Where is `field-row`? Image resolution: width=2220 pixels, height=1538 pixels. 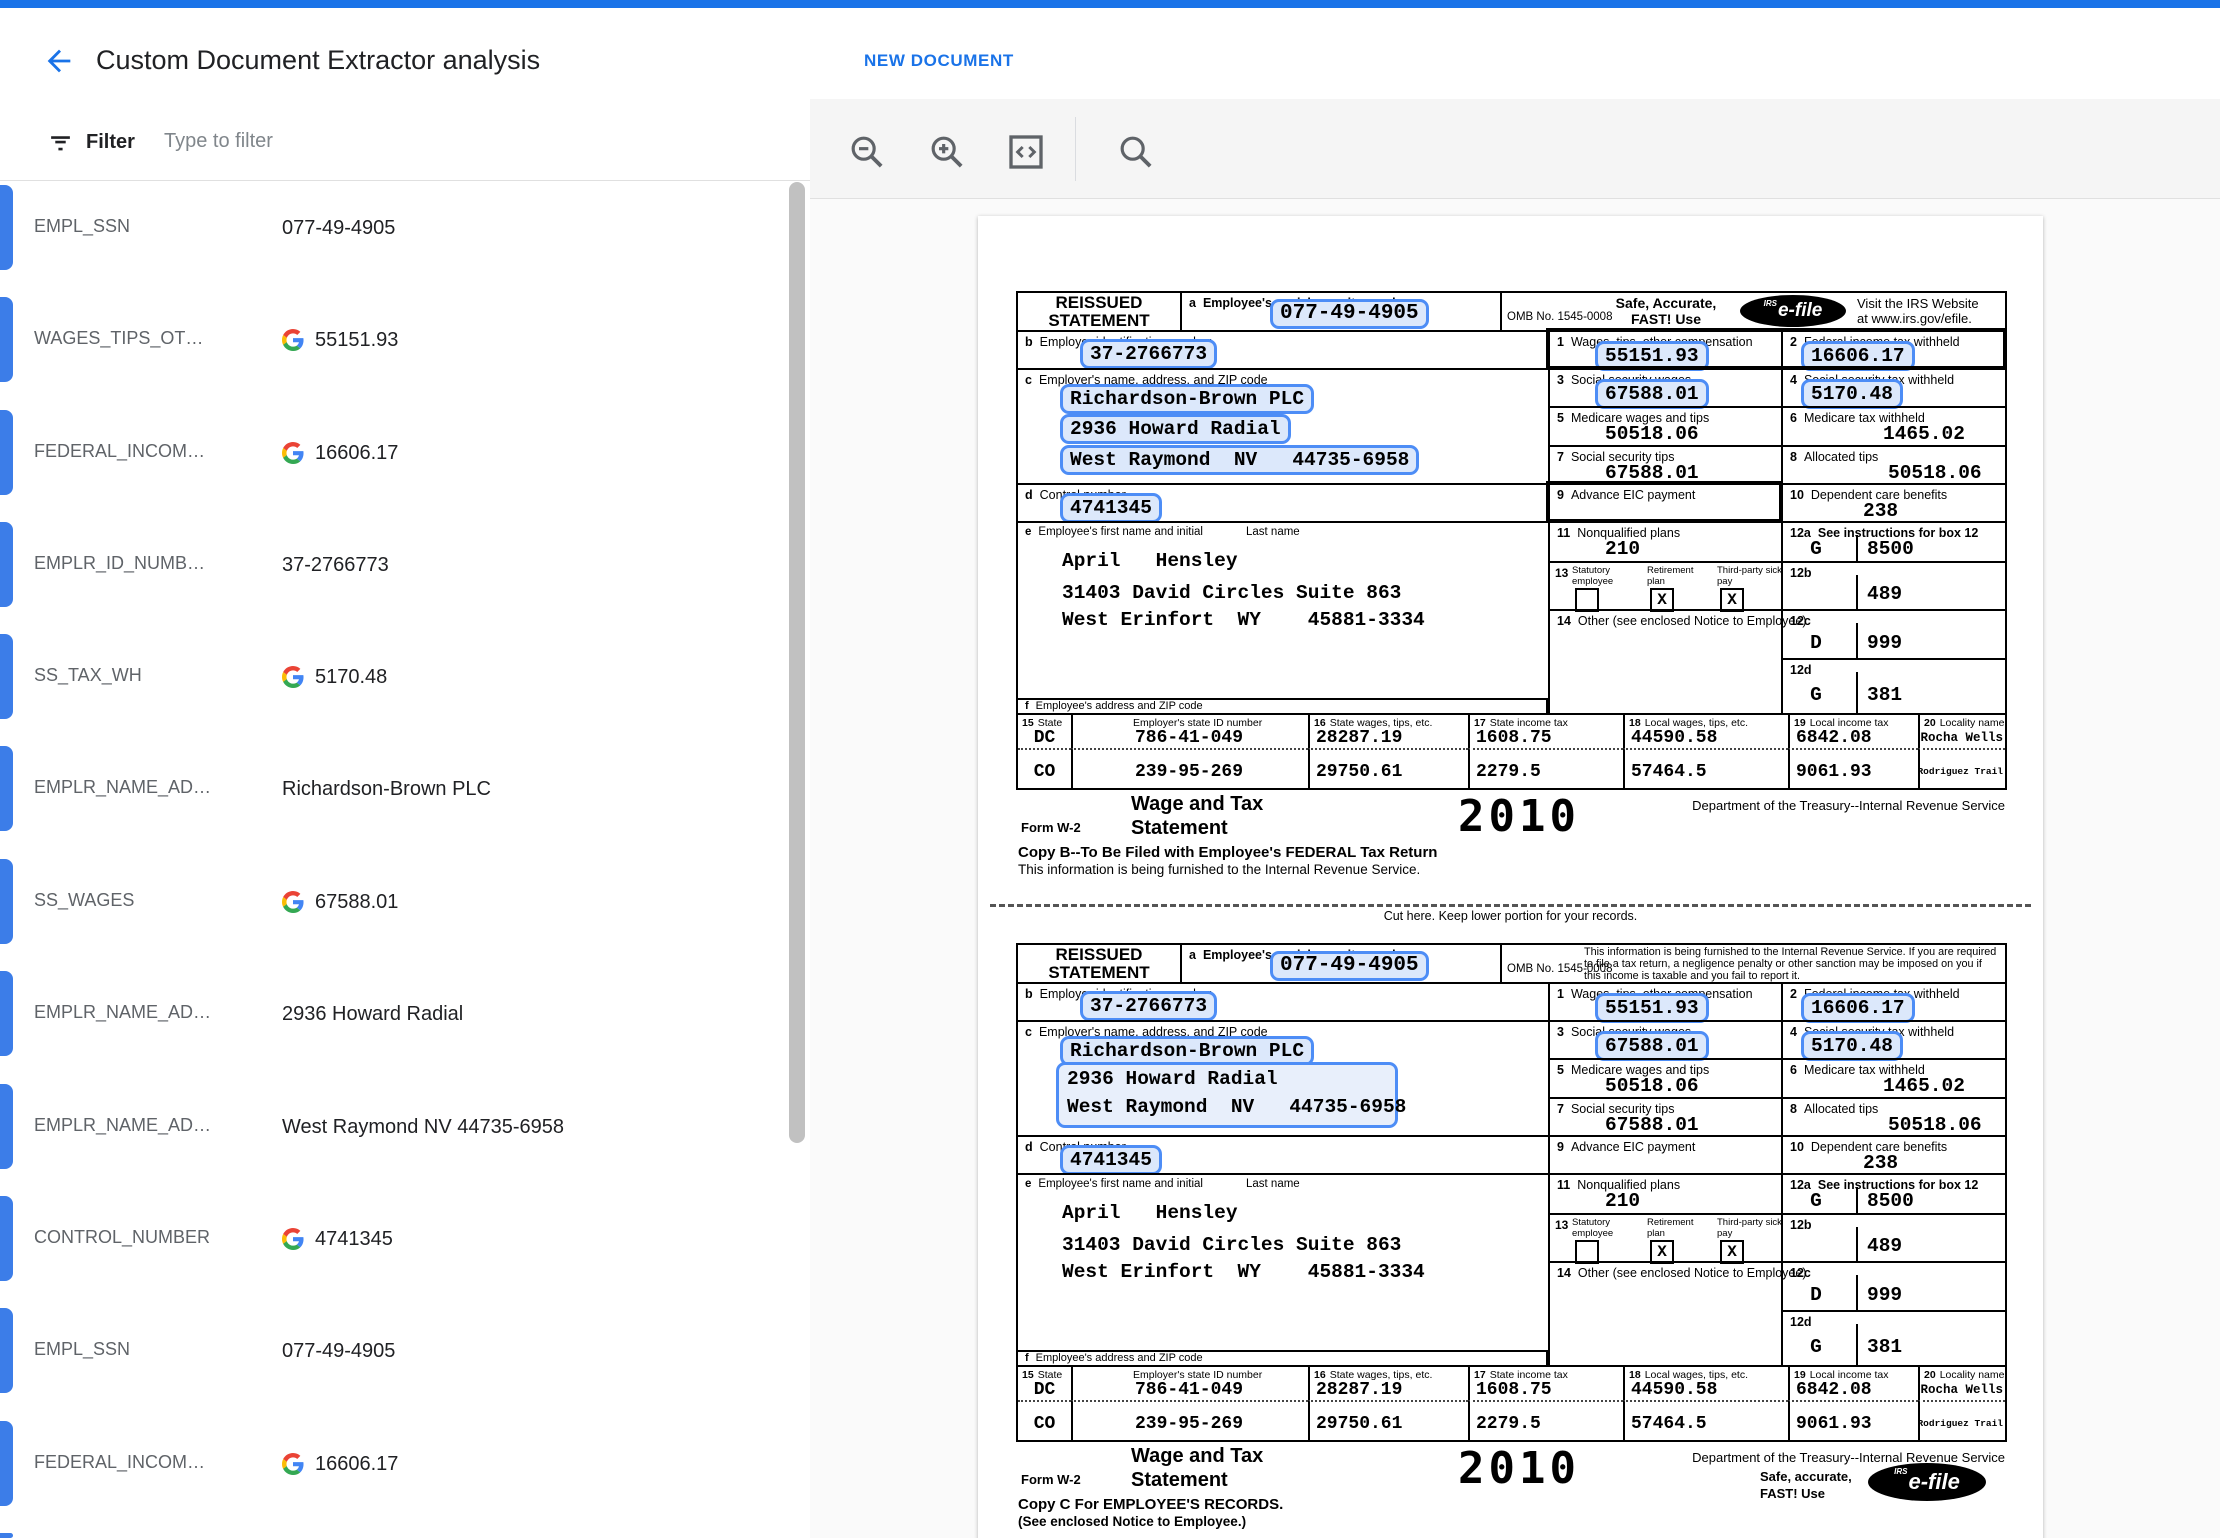 field-row is located at coordinates (395, 1534).